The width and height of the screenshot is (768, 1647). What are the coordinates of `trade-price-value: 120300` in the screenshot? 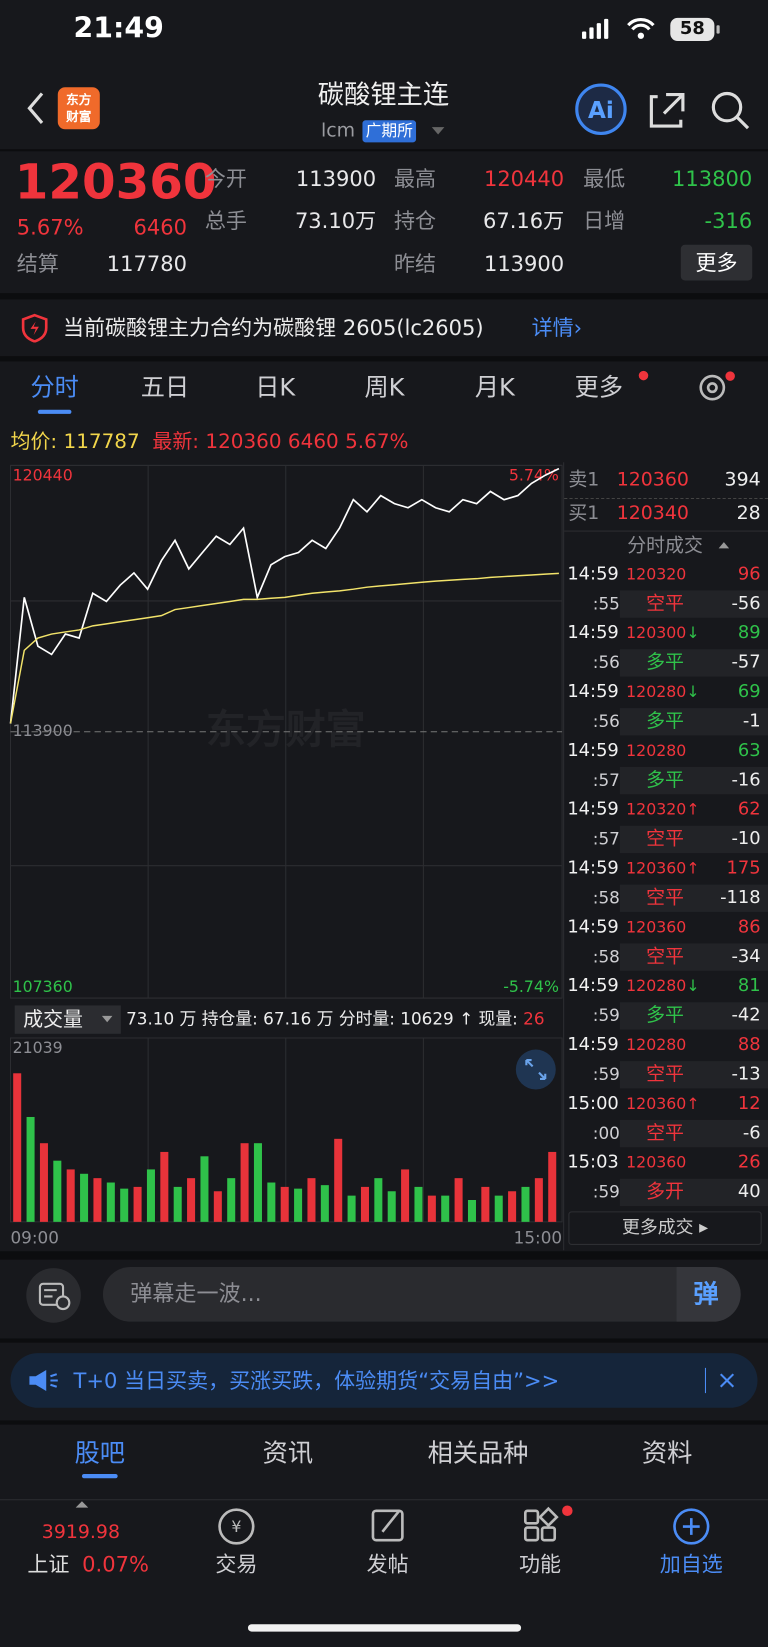 It's located at (656, 633).